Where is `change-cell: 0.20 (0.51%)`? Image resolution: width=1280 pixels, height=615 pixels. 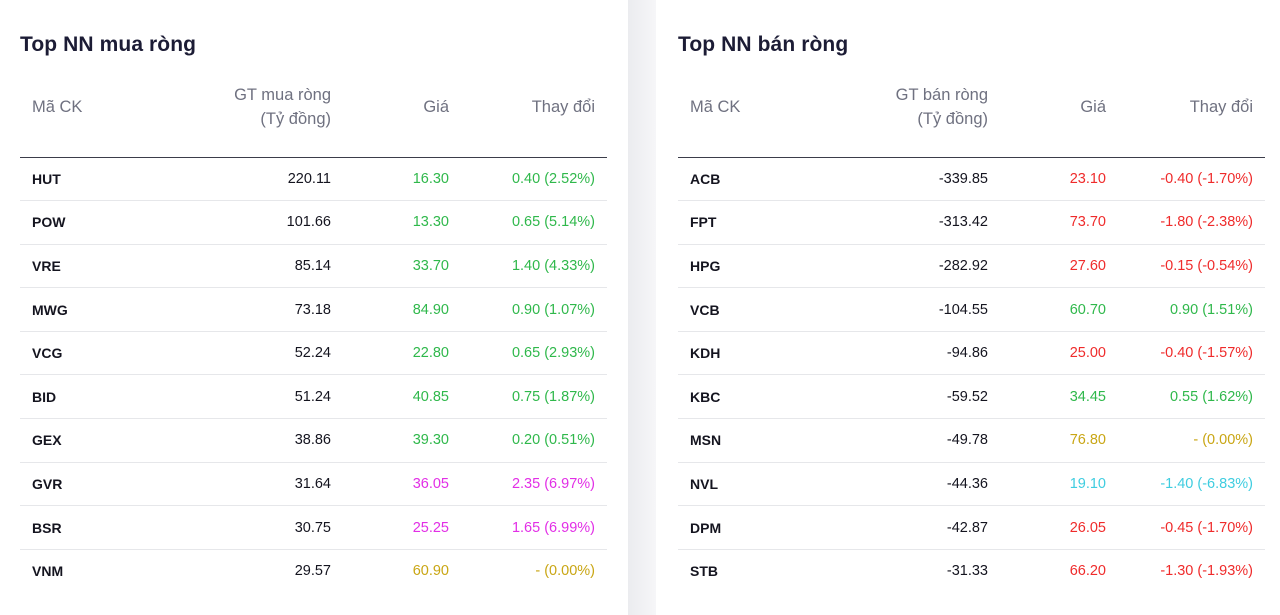 change-cell: 0.20 (0.51%) is located at coordinates (528, 440).